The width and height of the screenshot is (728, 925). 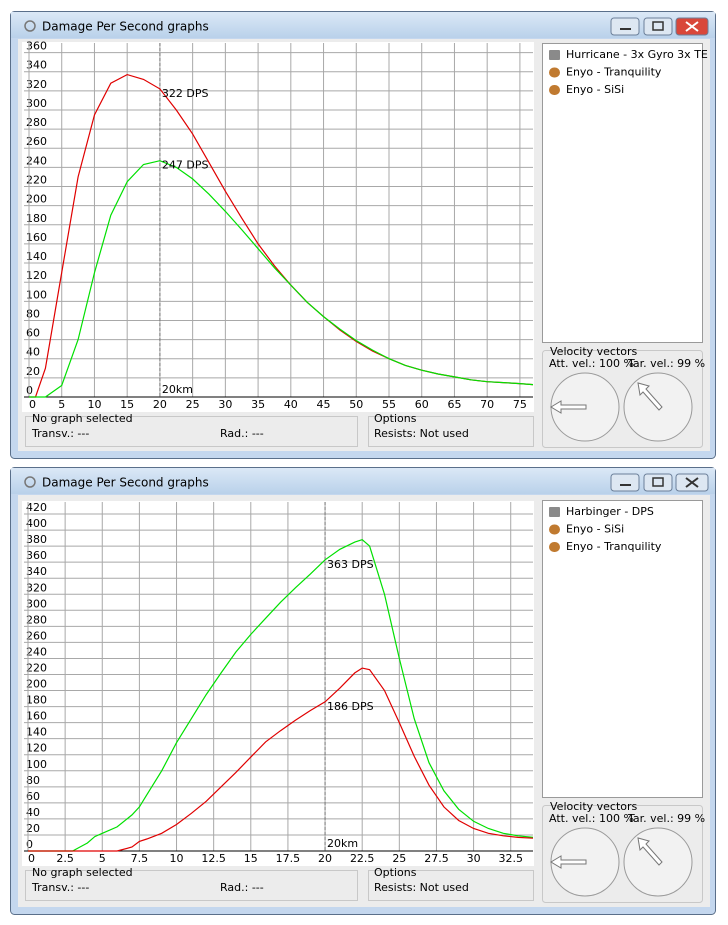 I want to click on close-glyph, so click(x=692, y=26).